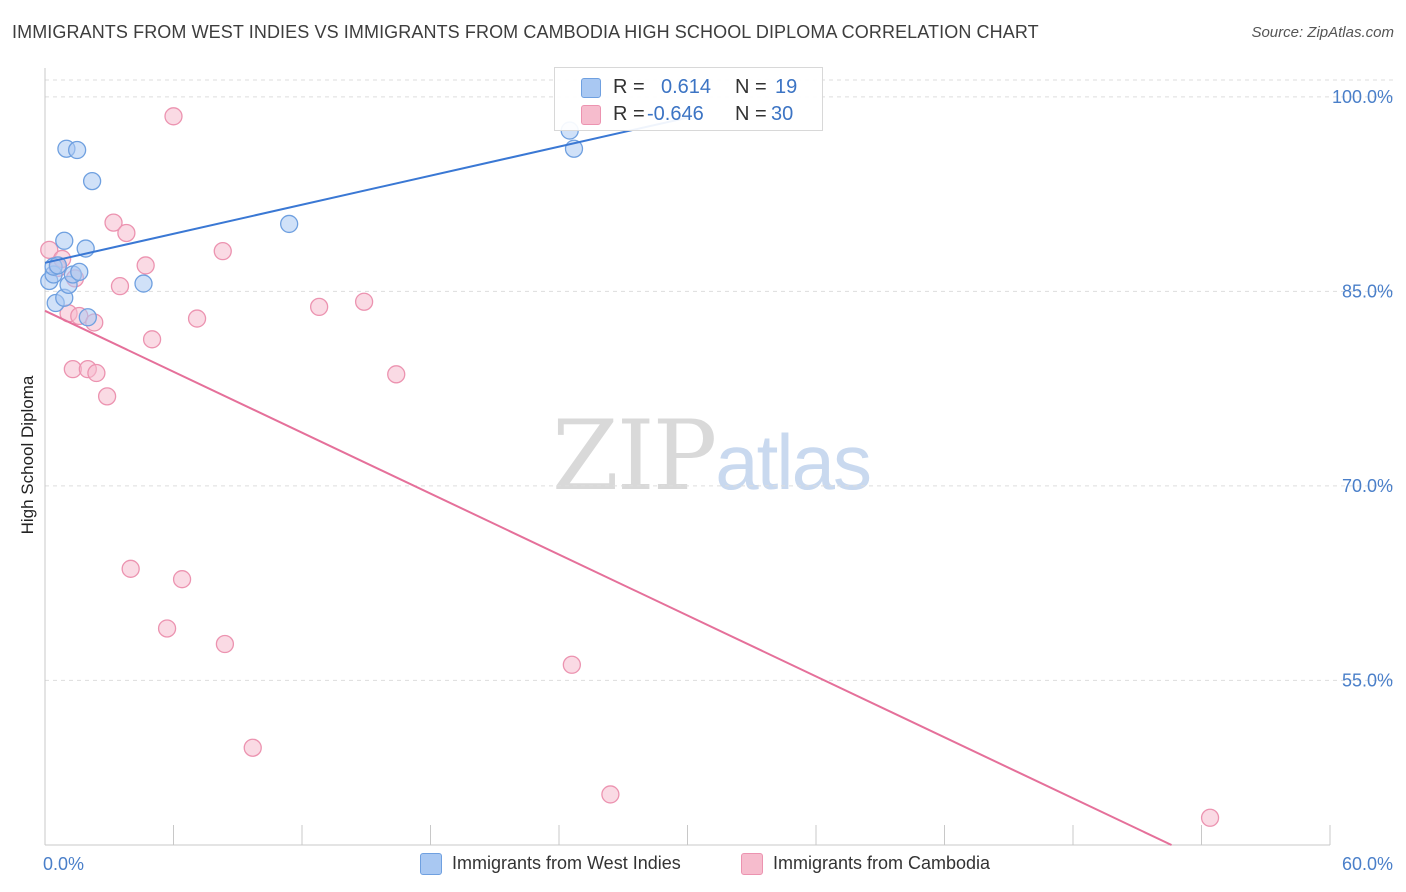  What do you see at coordinates (1367, 864) in the screenshot?
I see `x-tick-label: 60.0%` at bounding box center [1367, 864].